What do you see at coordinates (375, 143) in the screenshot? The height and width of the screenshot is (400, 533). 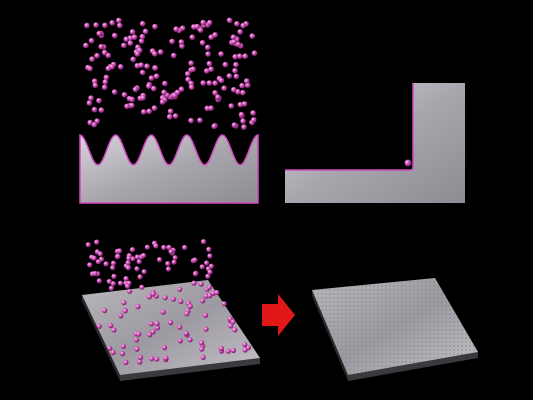 I see `l-surface` at bounding box center [375, 143].